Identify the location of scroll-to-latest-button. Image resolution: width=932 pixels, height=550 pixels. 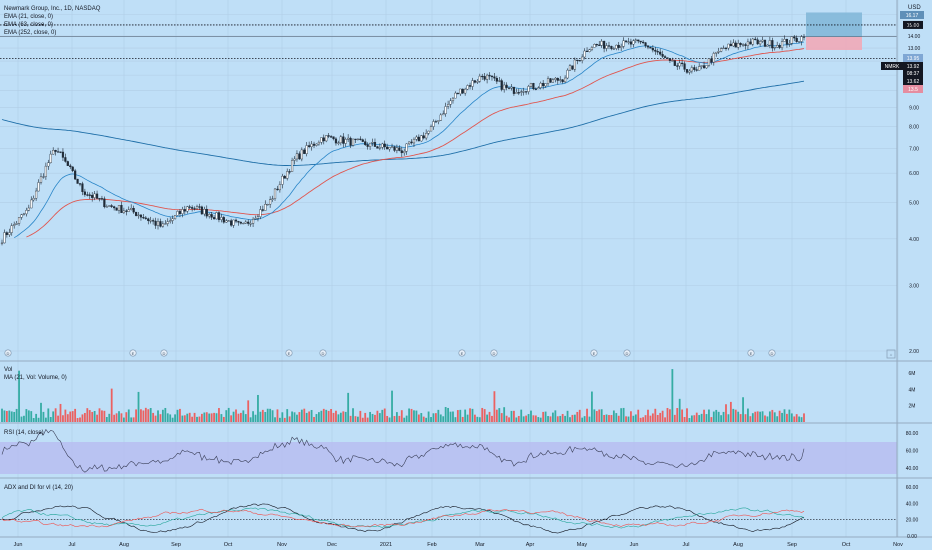
(891, 354).